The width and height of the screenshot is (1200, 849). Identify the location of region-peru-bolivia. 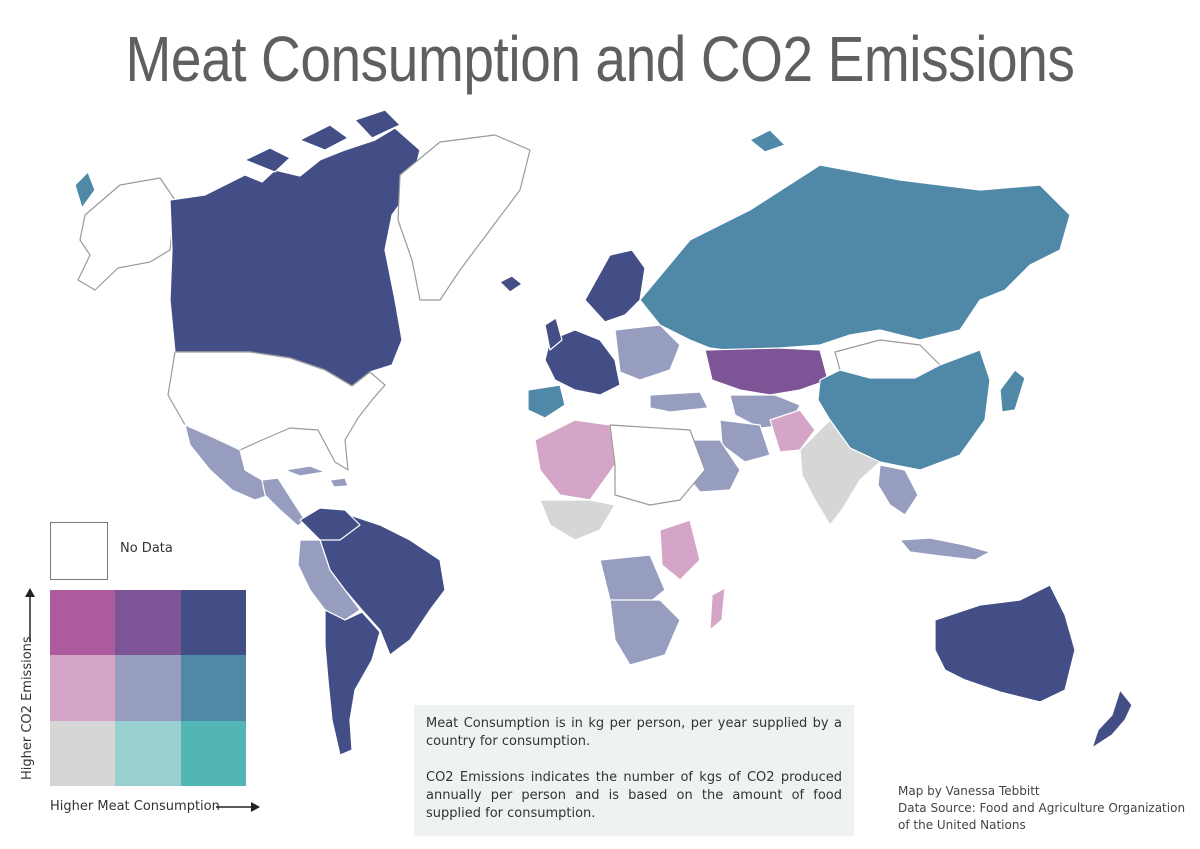
(329, 580).